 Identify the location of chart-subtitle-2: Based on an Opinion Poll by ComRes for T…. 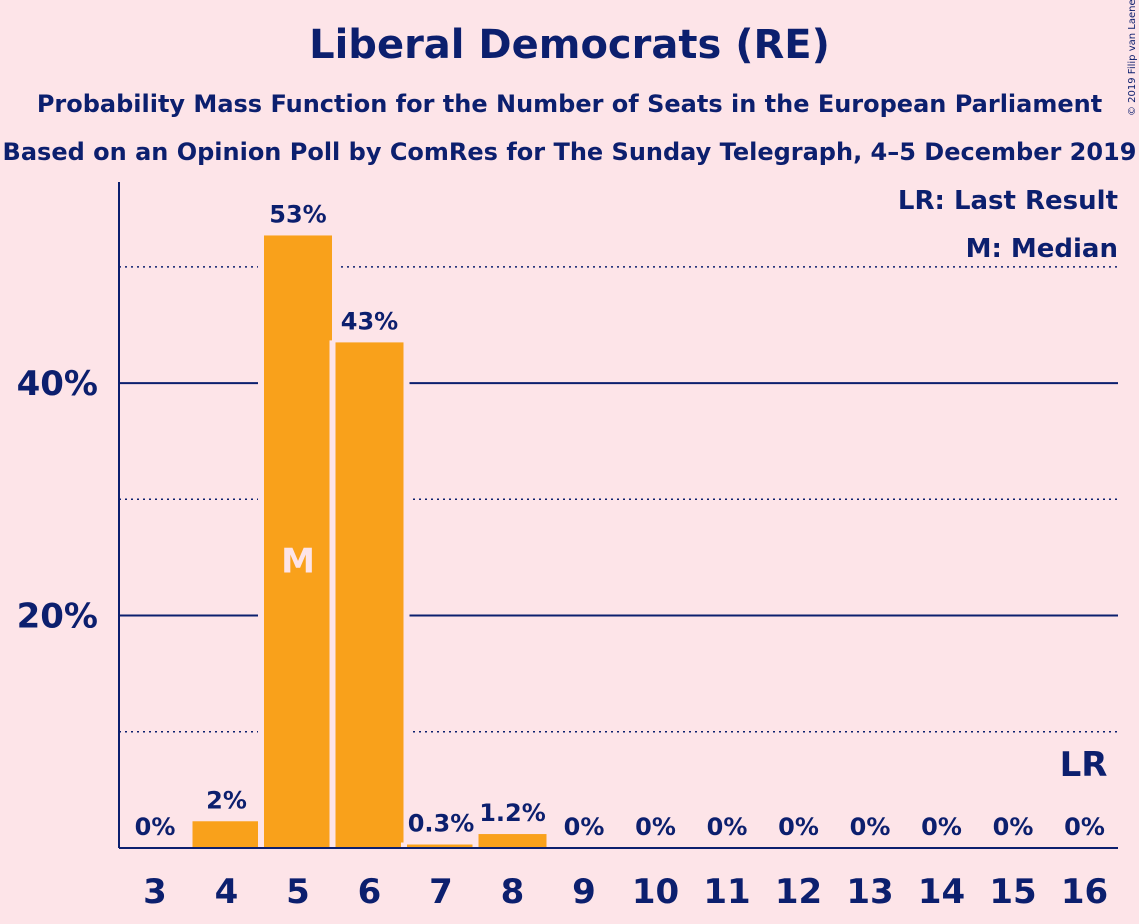
(569, 152).